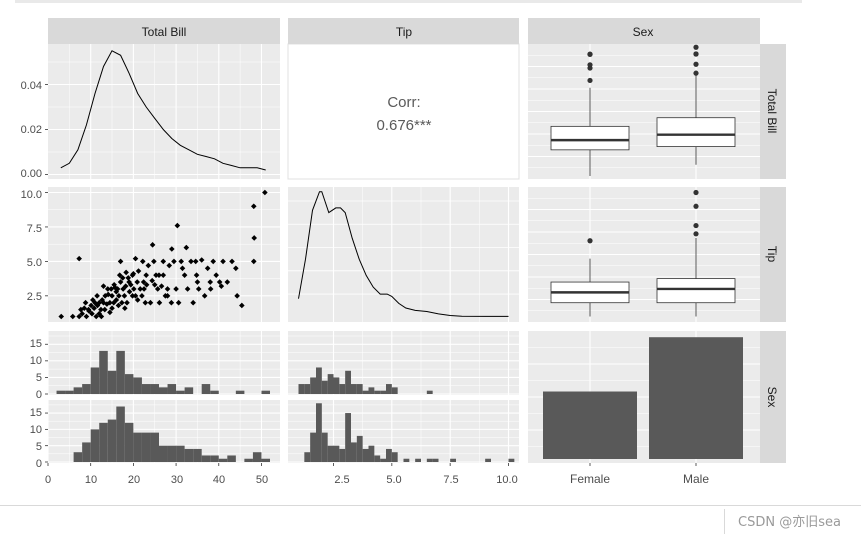 The image size is (861, 535). Describe the element at coordinates (91, 480) in the screenshot. I see `xtick-label-total-bill: 10` at that location.